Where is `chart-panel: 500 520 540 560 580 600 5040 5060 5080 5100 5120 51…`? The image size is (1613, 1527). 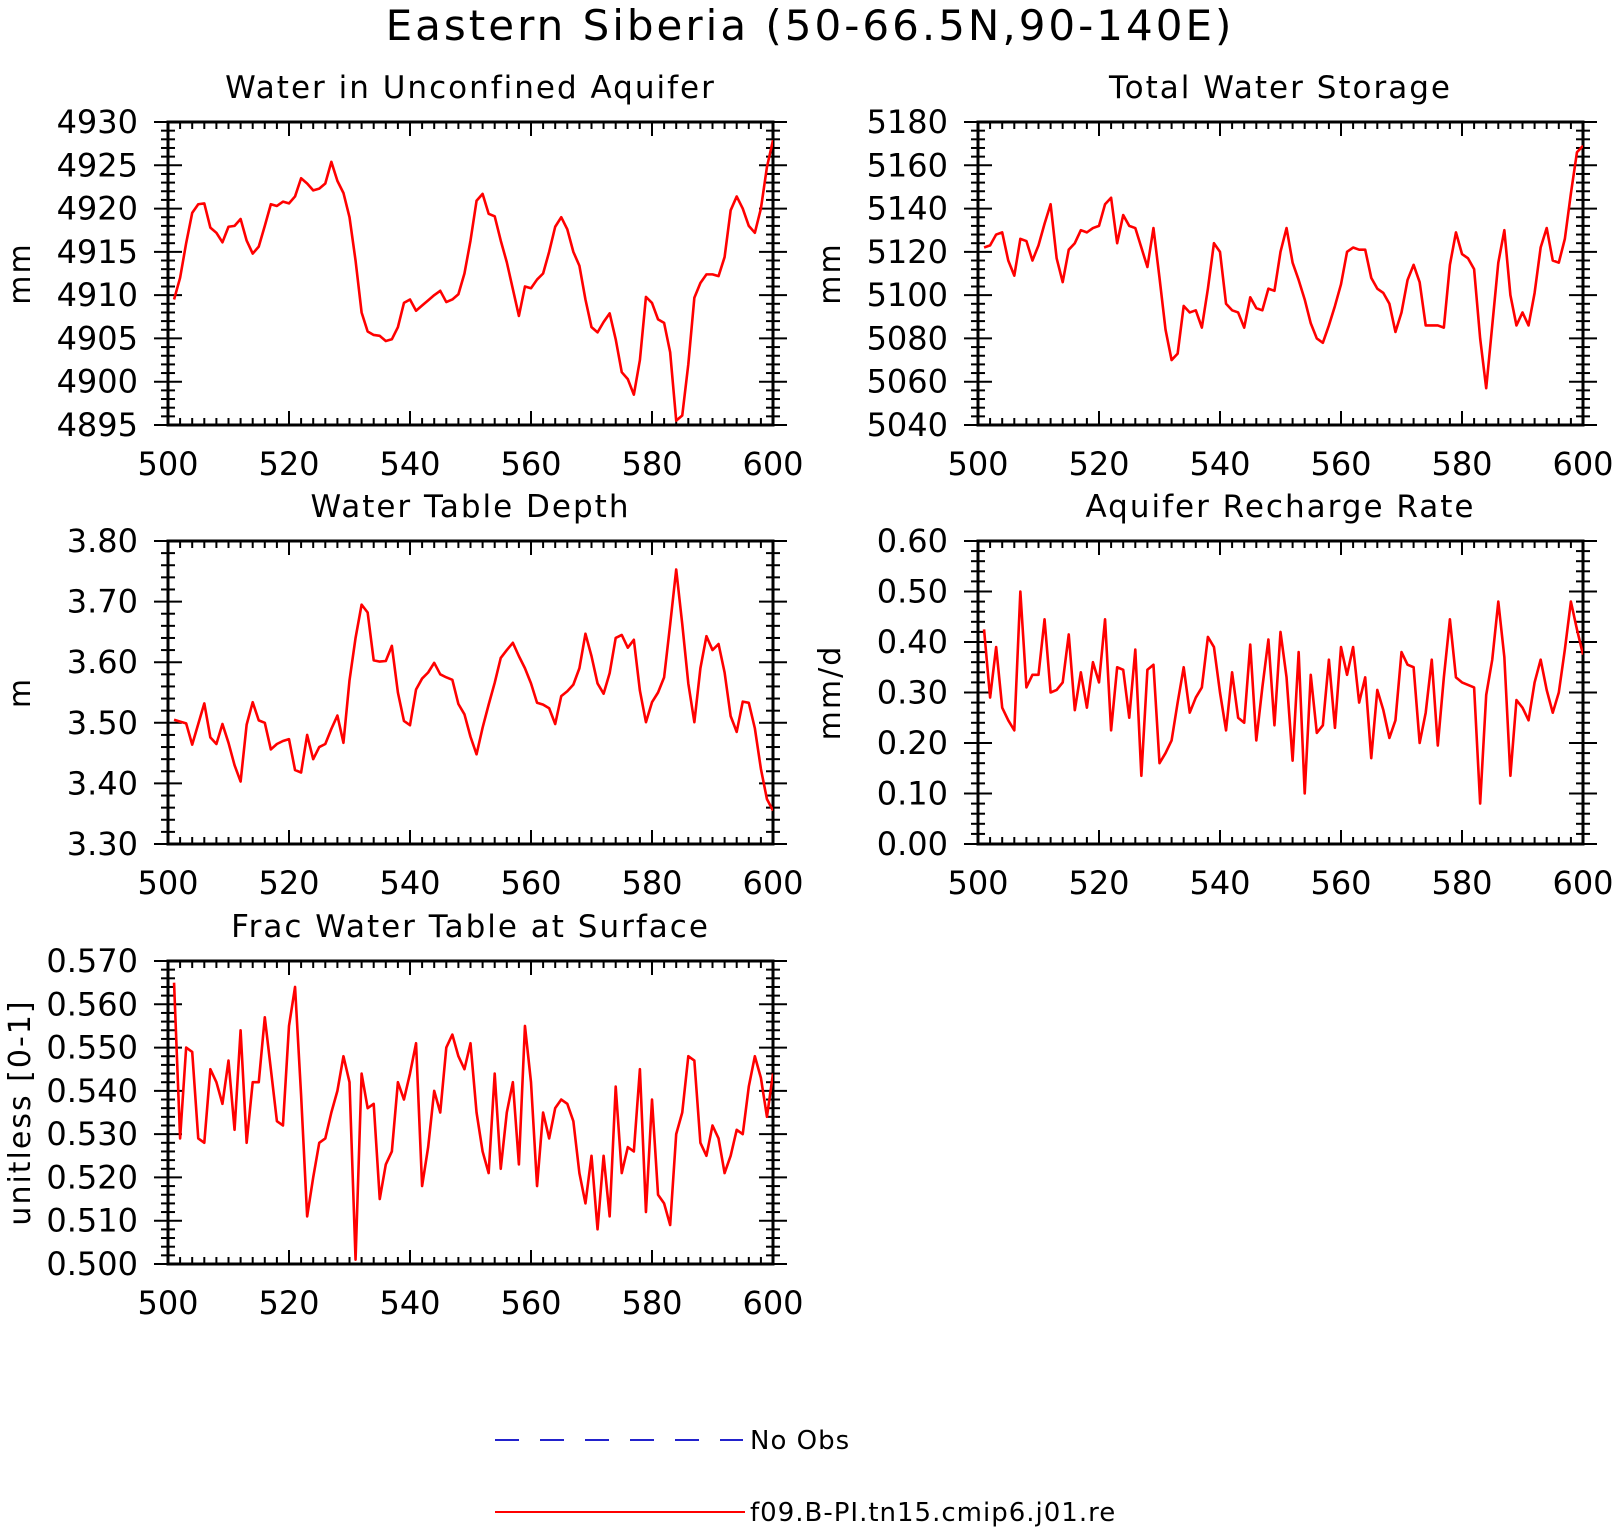
chart-panel: 500 520 540 560 580 600 5040 5060 5080 5100 5120 51… is located at coordinates (1213, 276).